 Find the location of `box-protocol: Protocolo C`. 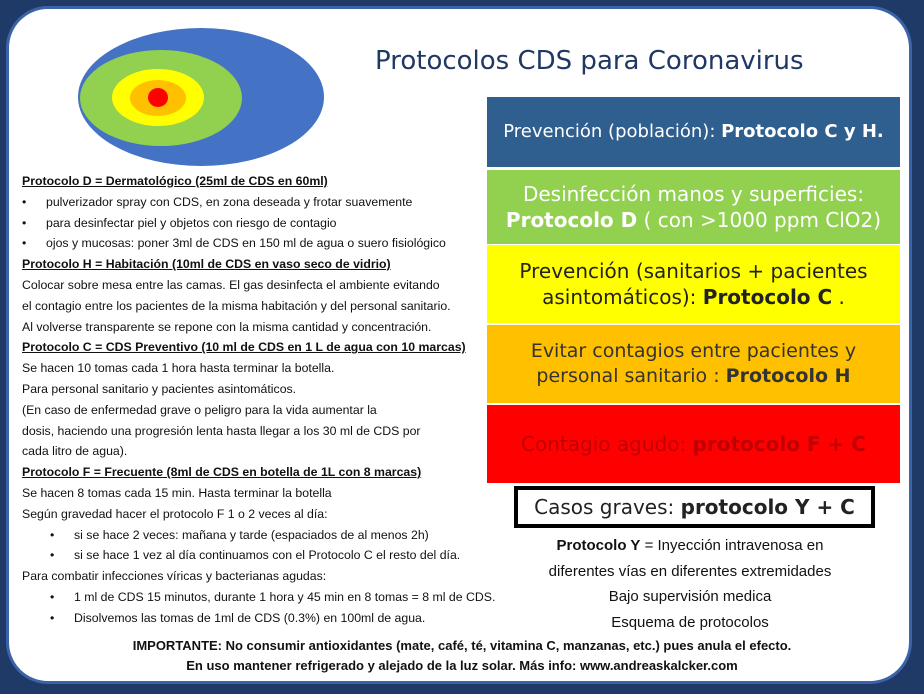

box-protocol: Protocolo C is located at coordinates (767, 297).